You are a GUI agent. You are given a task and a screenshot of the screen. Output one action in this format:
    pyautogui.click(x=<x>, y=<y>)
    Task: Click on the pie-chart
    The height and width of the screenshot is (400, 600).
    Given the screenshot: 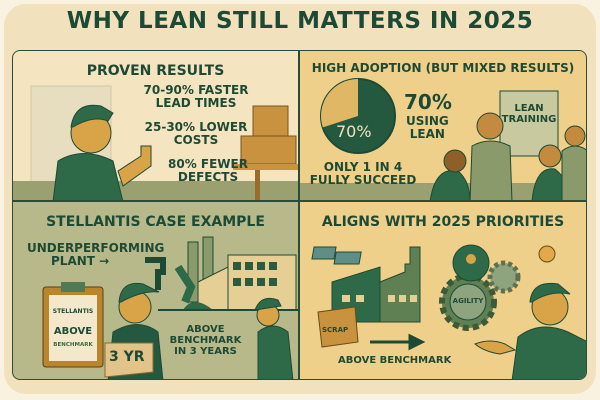 What is the action you would take?
    pyautogui.click(x=358, y=116)
    